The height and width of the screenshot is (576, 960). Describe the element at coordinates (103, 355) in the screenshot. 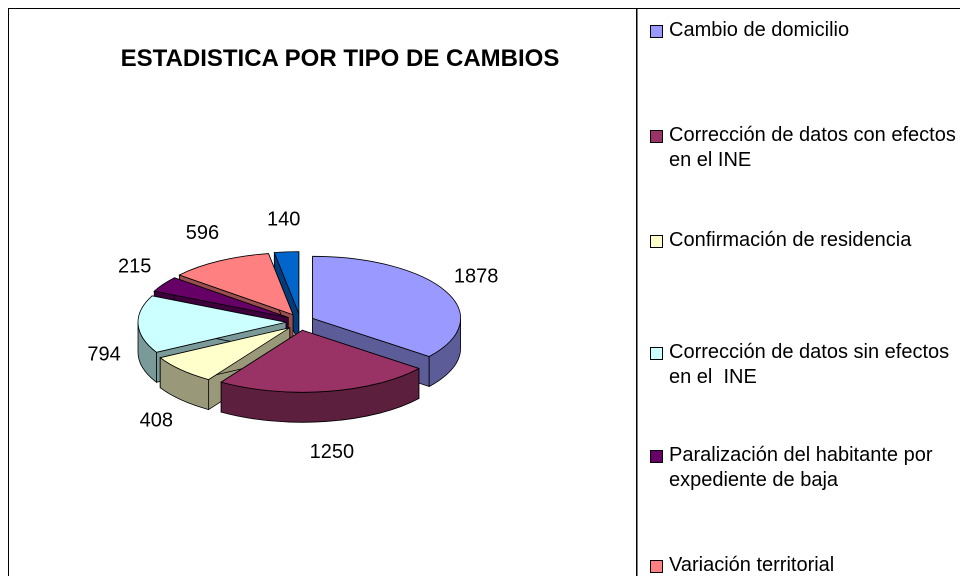

I see `data-label: 794` at that location.